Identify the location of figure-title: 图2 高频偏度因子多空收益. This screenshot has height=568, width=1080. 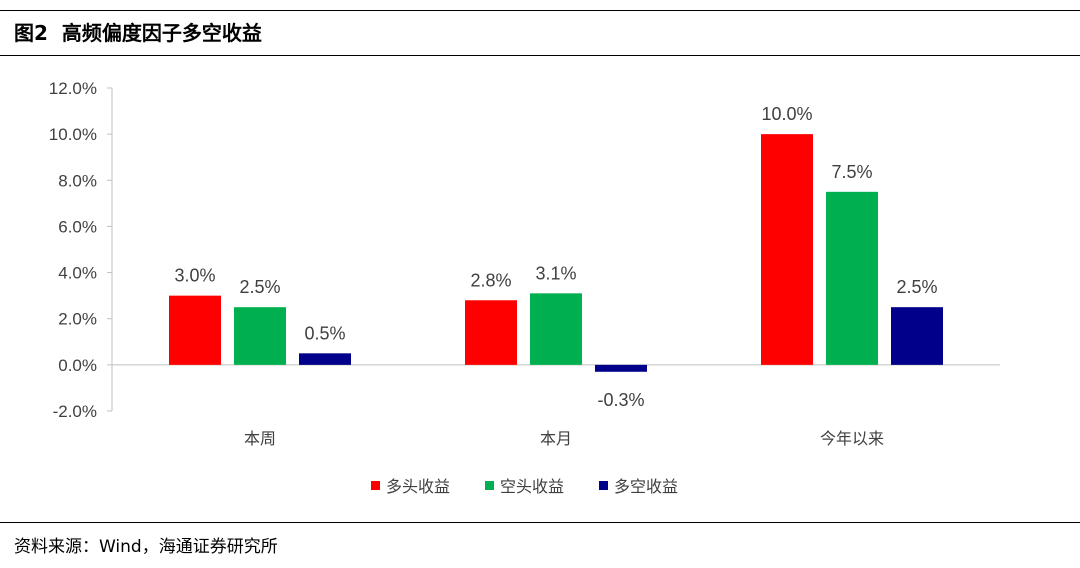
(138, 33).